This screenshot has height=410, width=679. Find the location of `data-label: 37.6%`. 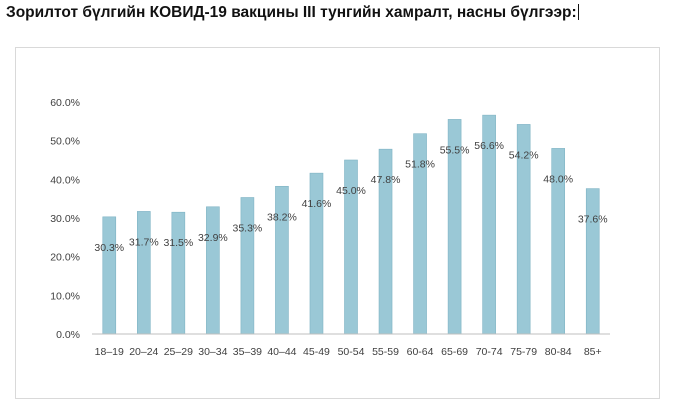

data-label: 37.6% is located at coordinates (593, 220).